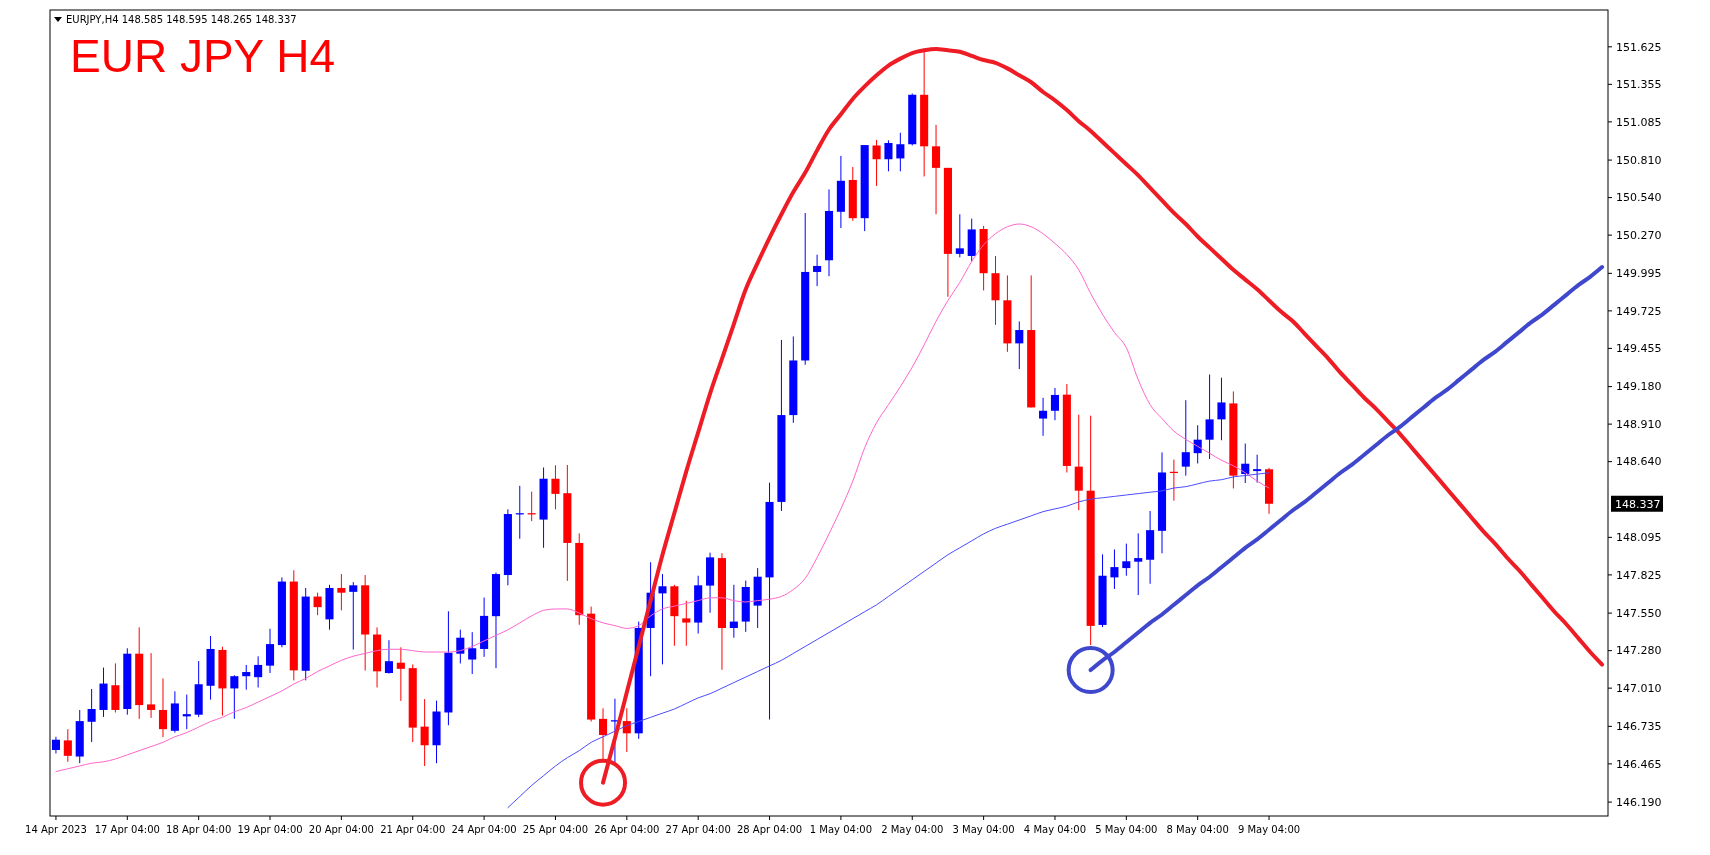 The height and width of the screenshot is (855, 1710). What do you see at coordinates (1197, 829) in the screenshot?
I see `x-tick-label: 8 May 04:00` at bounding box center [1197, 829].